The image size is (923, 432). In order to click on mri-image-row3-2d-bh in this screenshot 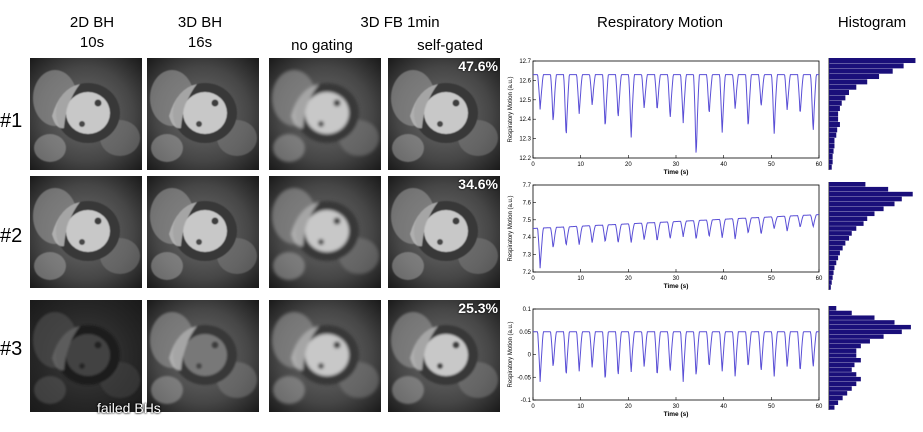, I will do `click(86, 356)`.